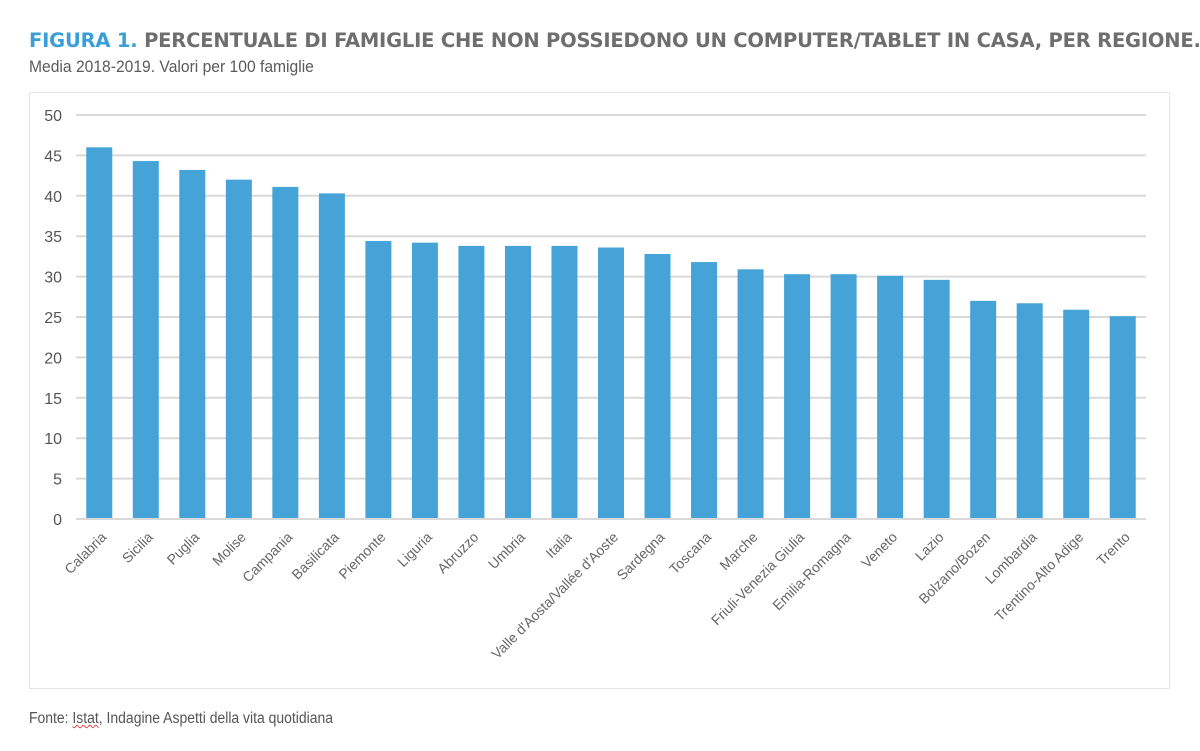 Image resolution: width=1200 pixels, height=751 pixels. What do you see at coordinates (424, 380) in the screenshot?
I see `bar-liguria` at bounding box center [424, 380].